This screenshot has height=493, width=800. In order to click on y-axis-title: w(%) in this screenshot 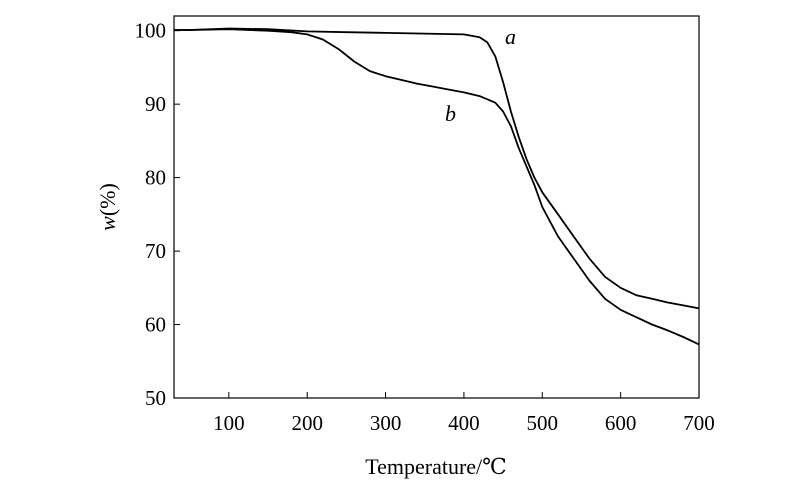, I will do `click(107, 207)`.